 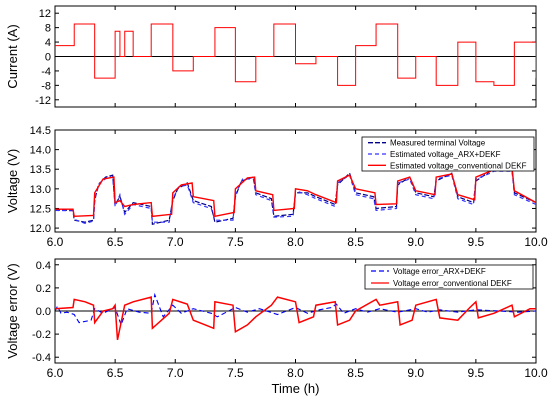 I want to click on y-tick-label: 14.5, so click(x=40, y=131).